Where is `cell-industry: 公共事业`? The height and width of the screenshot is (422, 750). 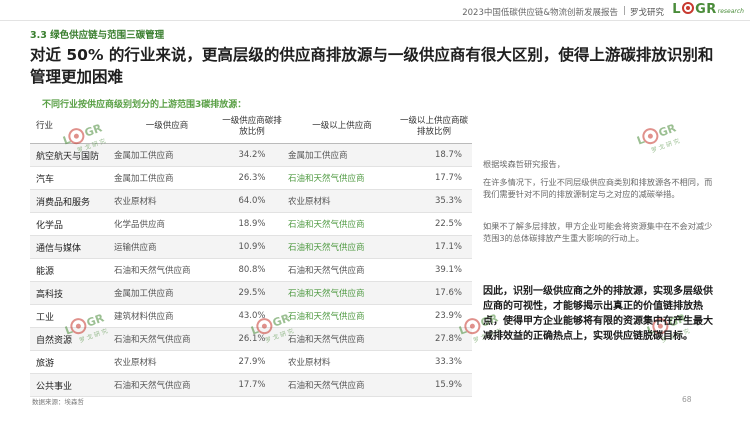 cell-industry: 公共事业 is located at coordinates (54, 386).